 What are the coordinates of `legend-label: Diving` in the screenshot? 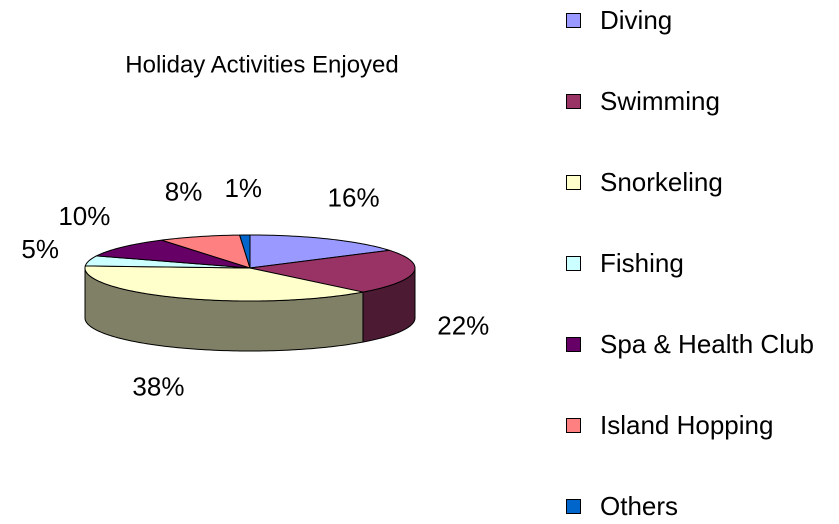 It's located at (636, 20).